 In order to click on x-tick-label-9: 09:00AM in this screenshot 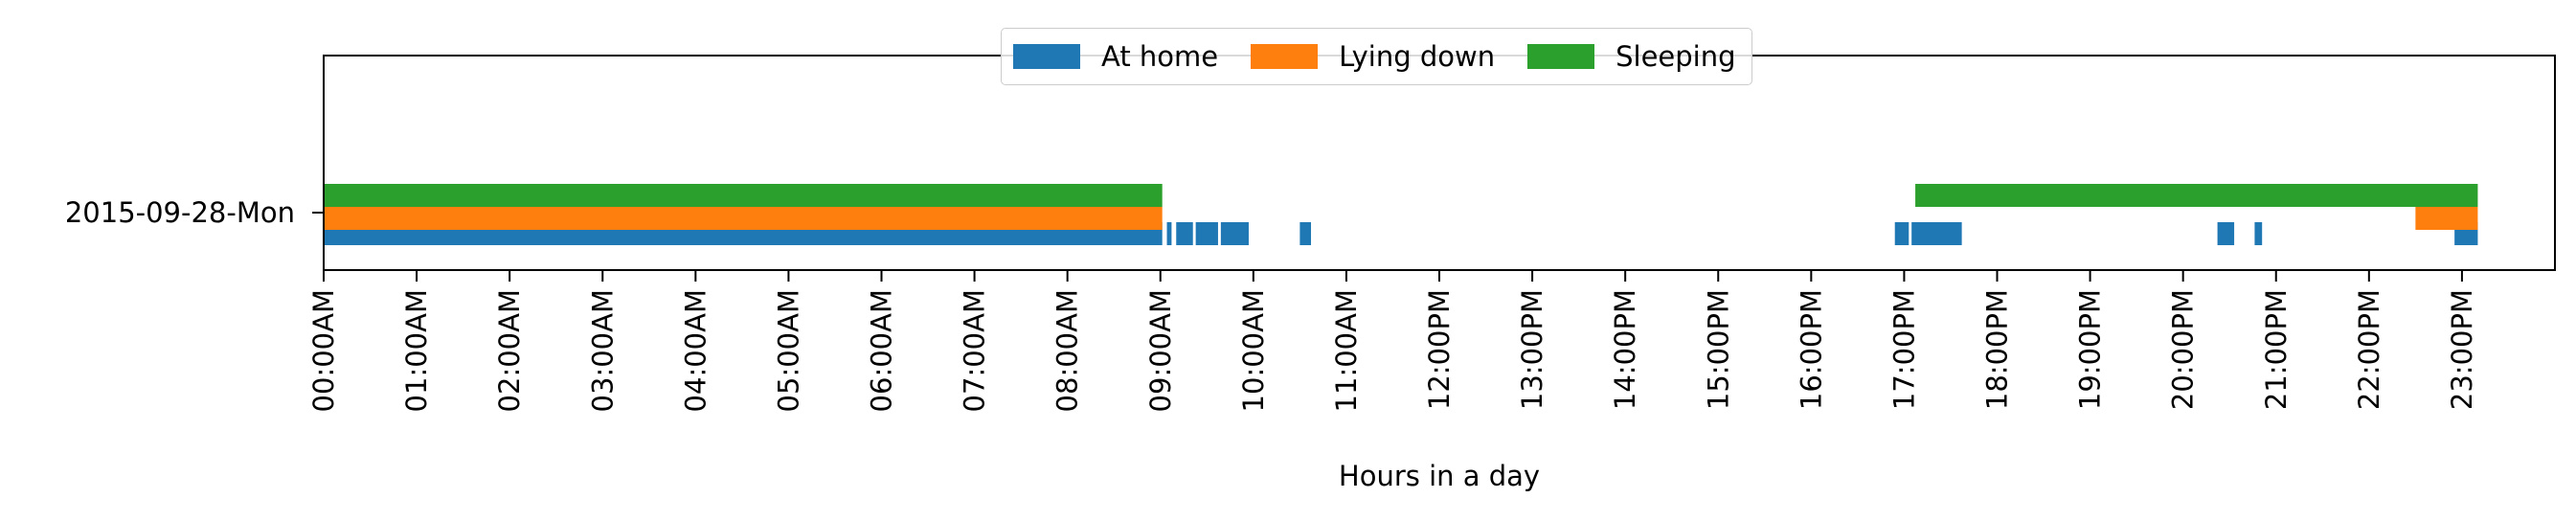, I will do `click(1160, 350)`.